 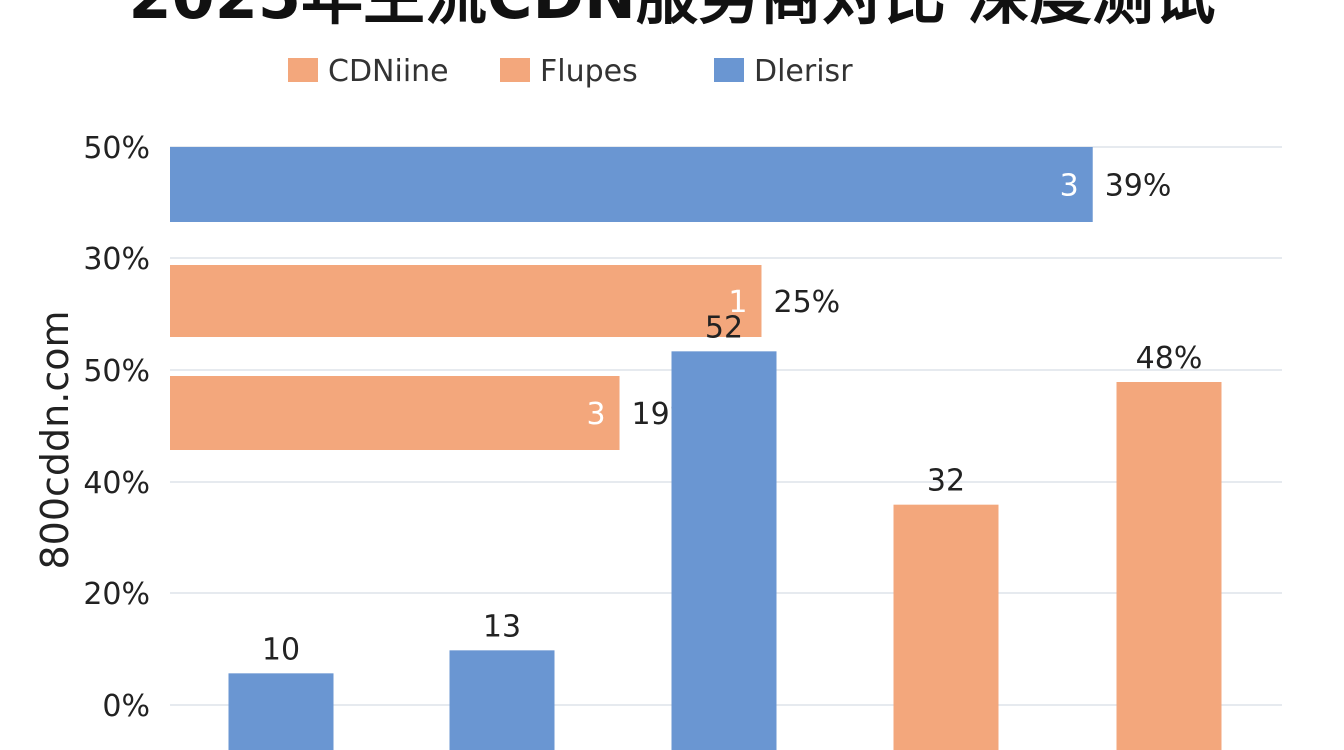 I want to click on chart-title: 2025年主流CDN服务商对比 深度测试, so click(x=672, y=16).